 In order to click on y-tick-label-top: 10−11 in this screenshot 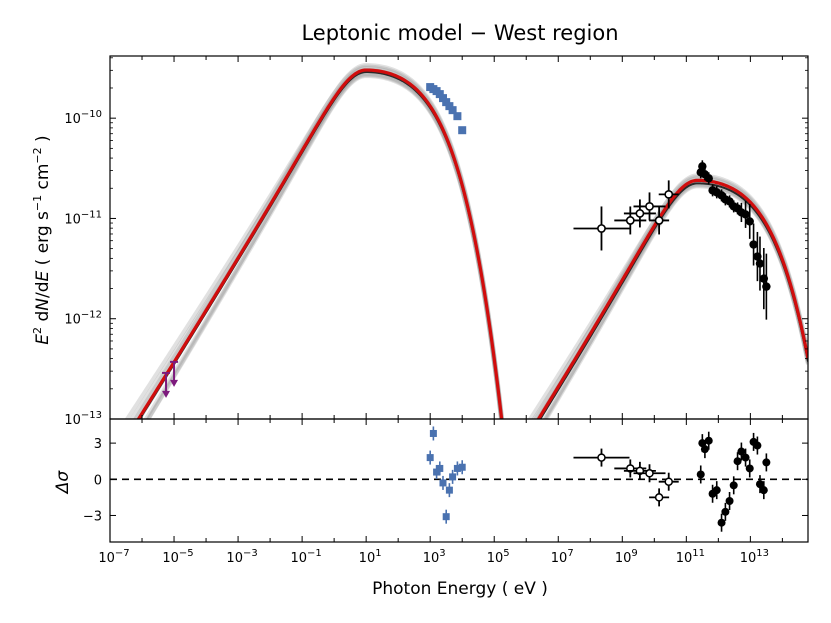, I will do `click(83, 218)`.